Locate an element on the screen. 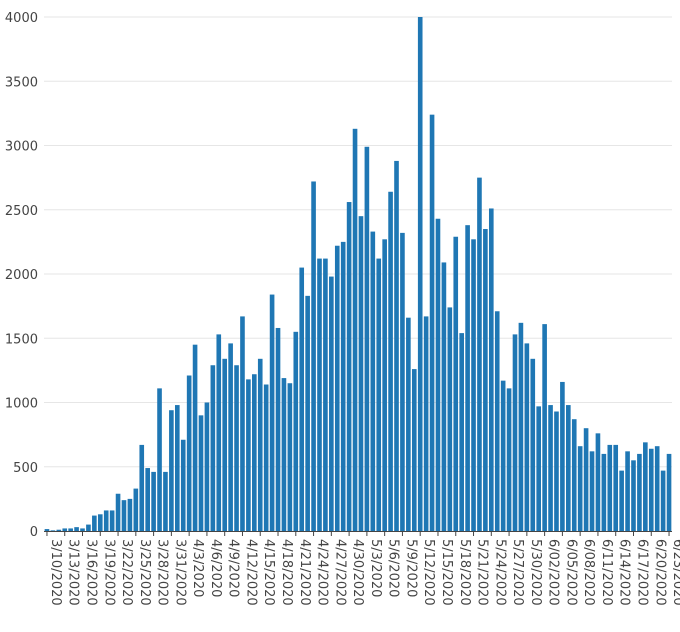  x-tick-label: 3/10/2020 is located at coordinates (55, 572).